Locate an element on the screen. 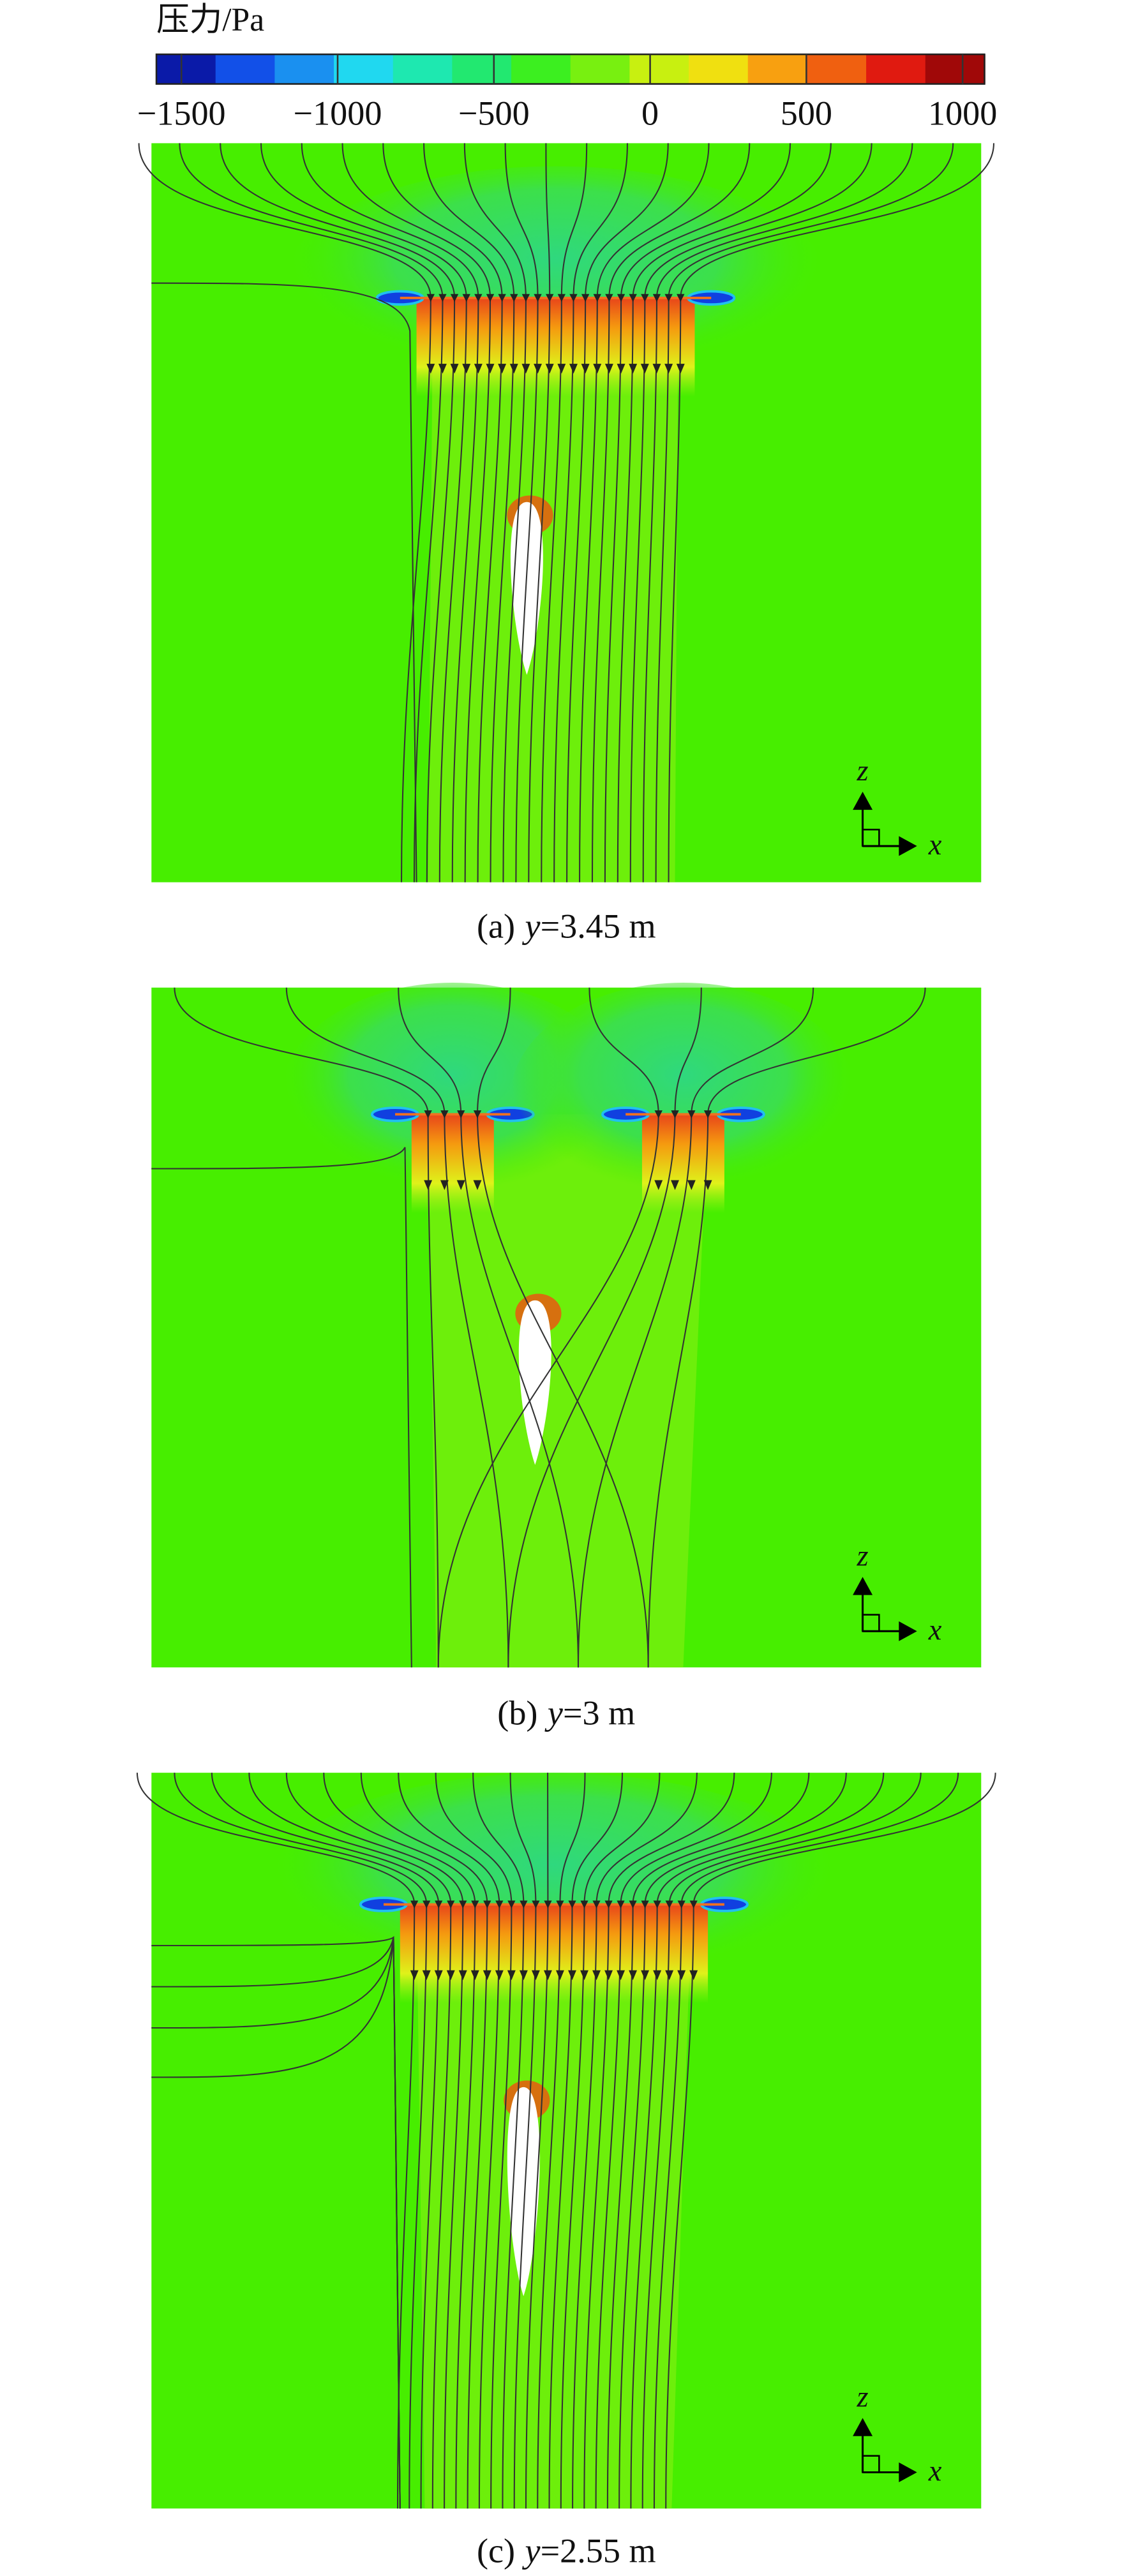 This screenshot has height=2576, width=1131. caption-label: (a) is located at coordinates (496, 926).